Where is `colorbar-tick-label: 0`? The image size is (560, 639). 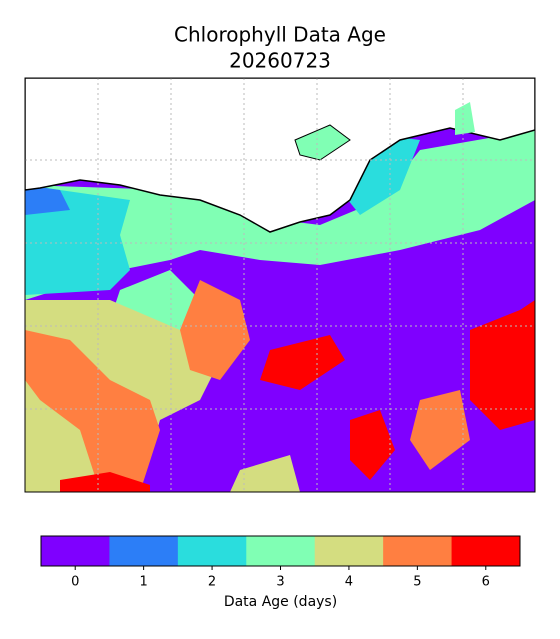 colorbar-tick-label: 0 is located at coordinates (75, 582).